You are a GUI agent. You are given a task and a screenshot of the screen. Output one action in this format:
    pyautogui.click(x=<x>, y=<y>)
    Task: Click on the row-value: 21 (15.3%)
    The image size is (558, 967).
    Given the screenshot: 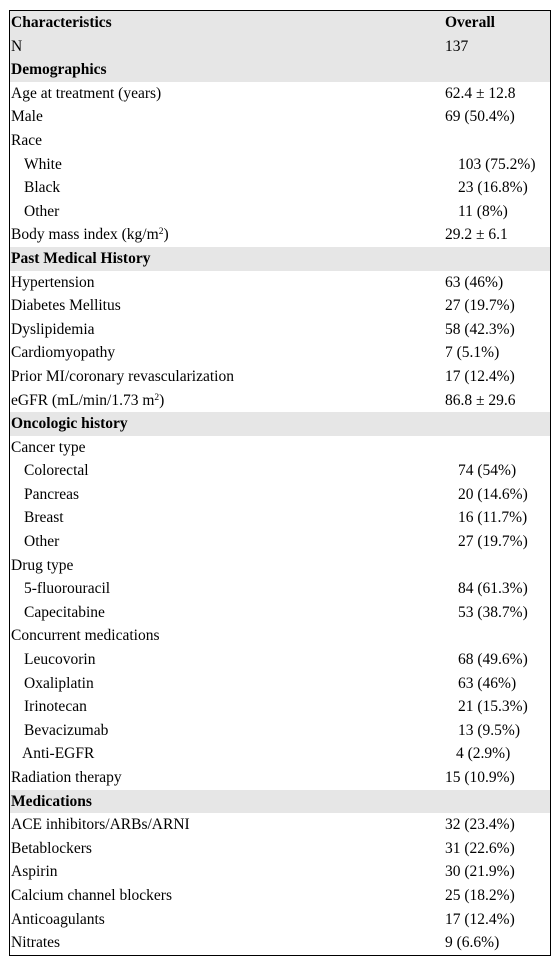 What is the action you would take?
    pyautogui.click(x=493, y=707)
    